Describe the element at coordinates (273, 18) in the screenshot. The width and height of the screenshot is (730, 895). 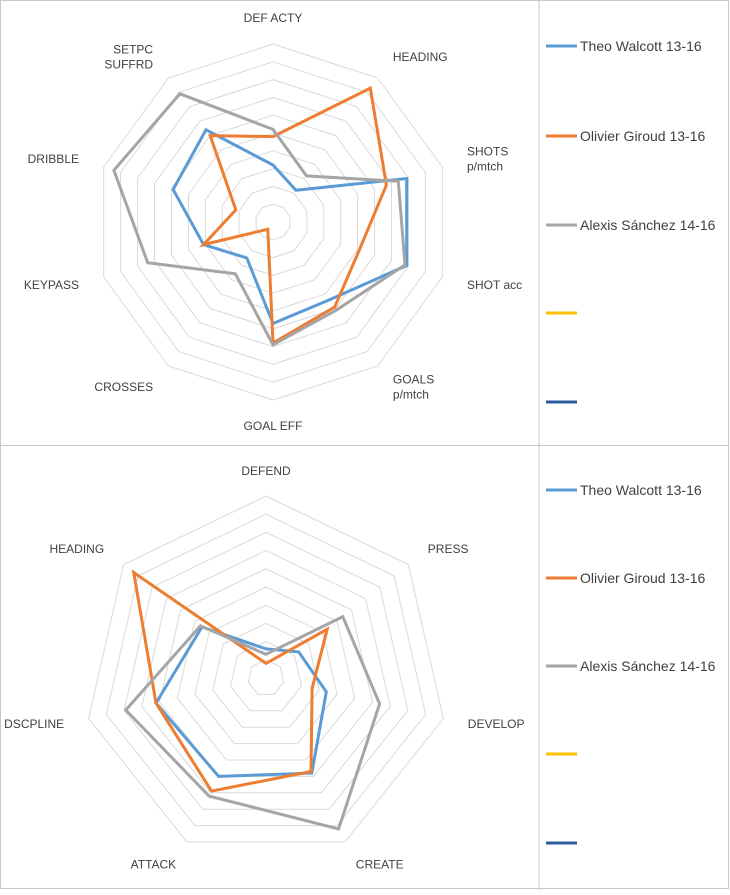
I see `axis-label-def-acty: DEF ACTY` at that location.